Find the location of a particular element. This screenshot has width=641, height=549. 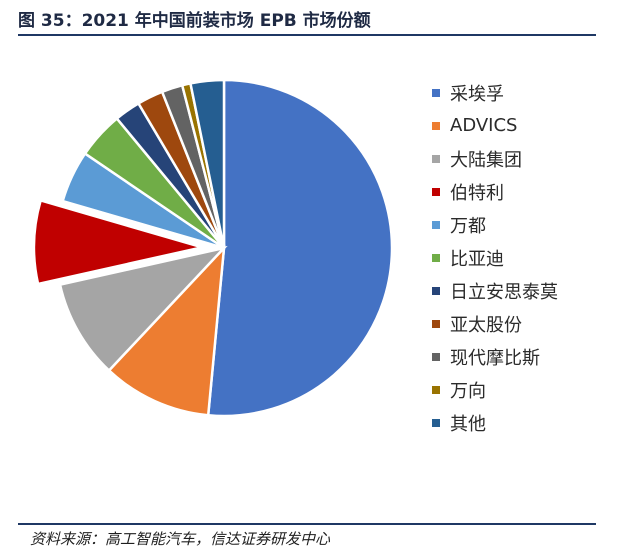

legend-label: 万向 is located at coordinates (468, 391).